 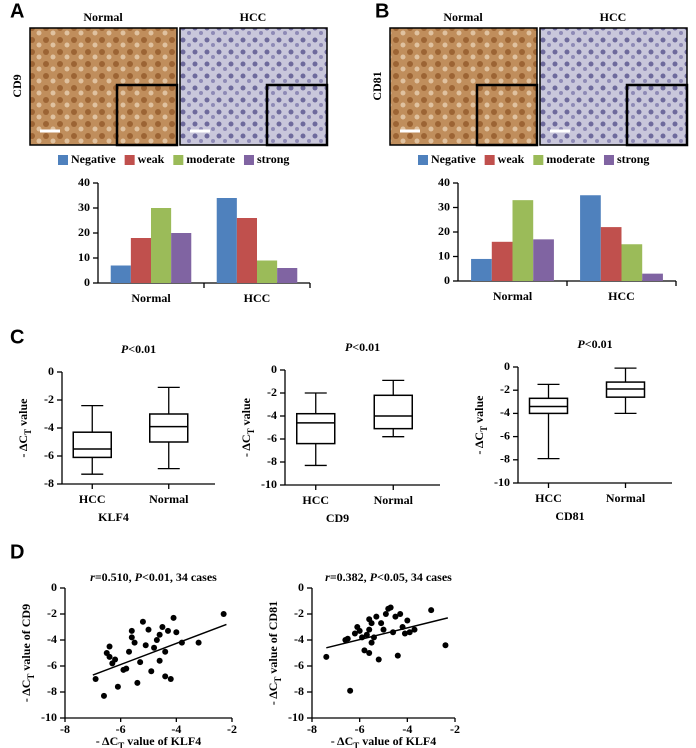 What do you see at coordinates (312, 729) in the screenshot?
I see `x-tick-label: -8` at bounding box center [312, 729].